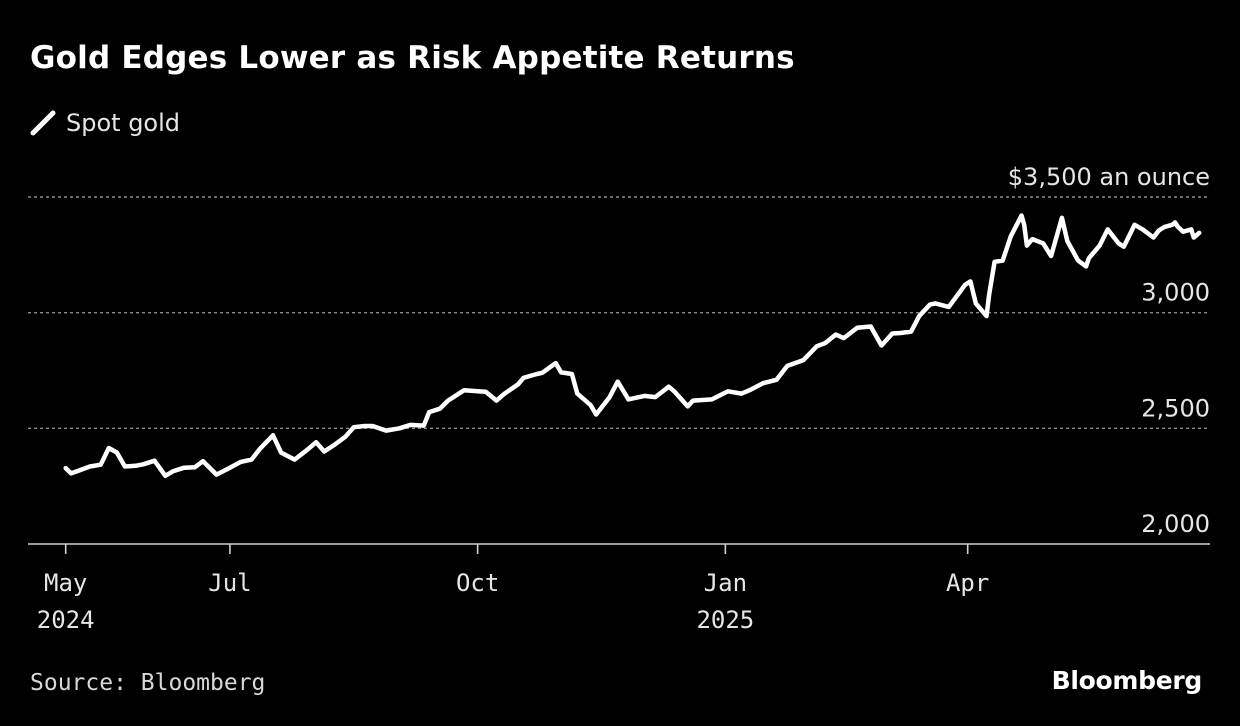 The width and height of the screenshot is (1240, 726). Describe the element at coordinates (967, 583) in the screenshot. I see `x-tick-label-apr: Apr` at that location.